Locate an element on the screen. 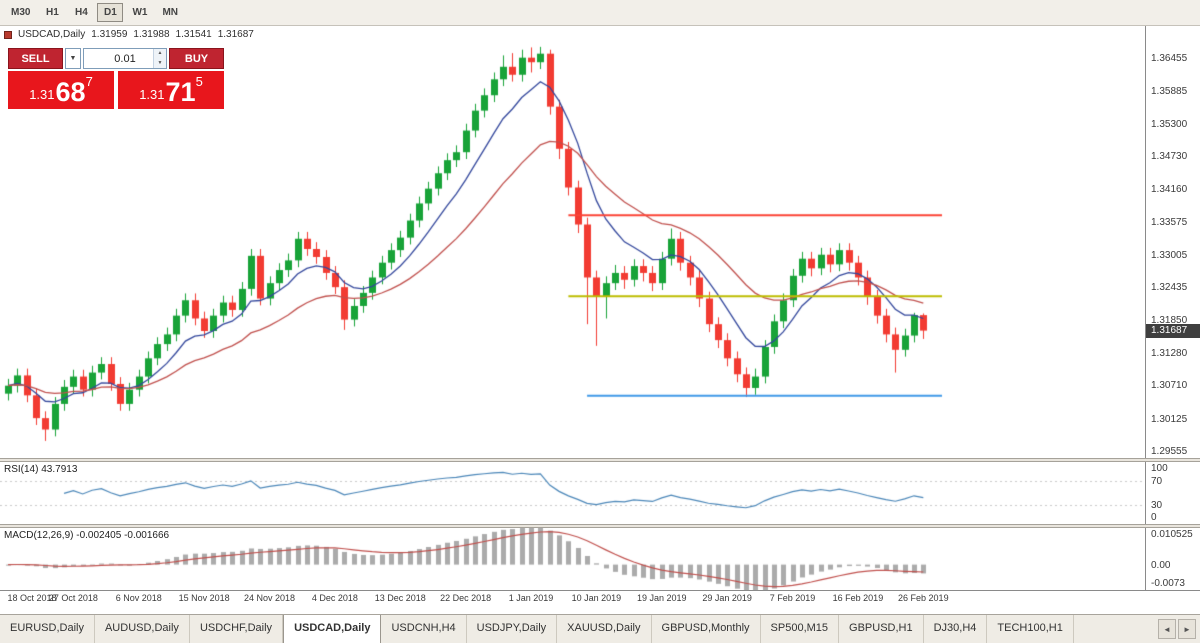 The image size is (1200, 643). price-axis-label: 1.34160 is located at coordinates (1169, 189).